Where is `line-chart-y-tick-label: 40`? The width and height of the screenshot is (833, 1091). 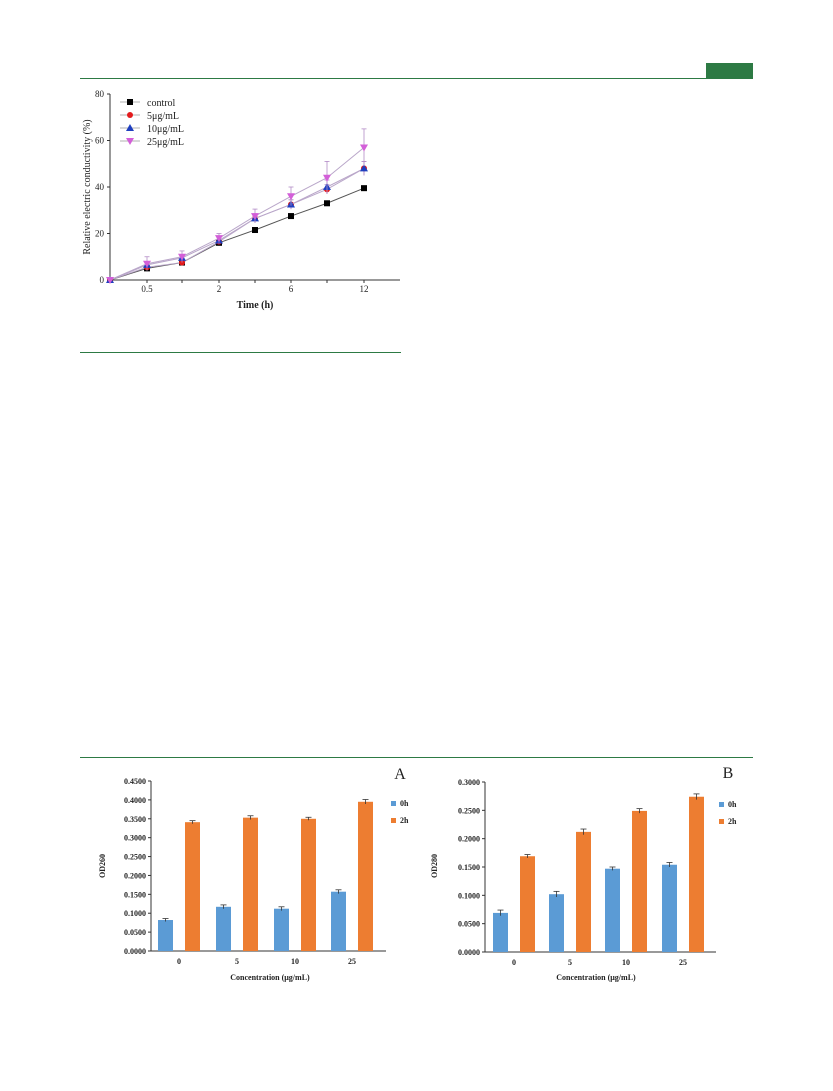
line-chart-y-tick-label: 40 is located at coordinates (100, 187).